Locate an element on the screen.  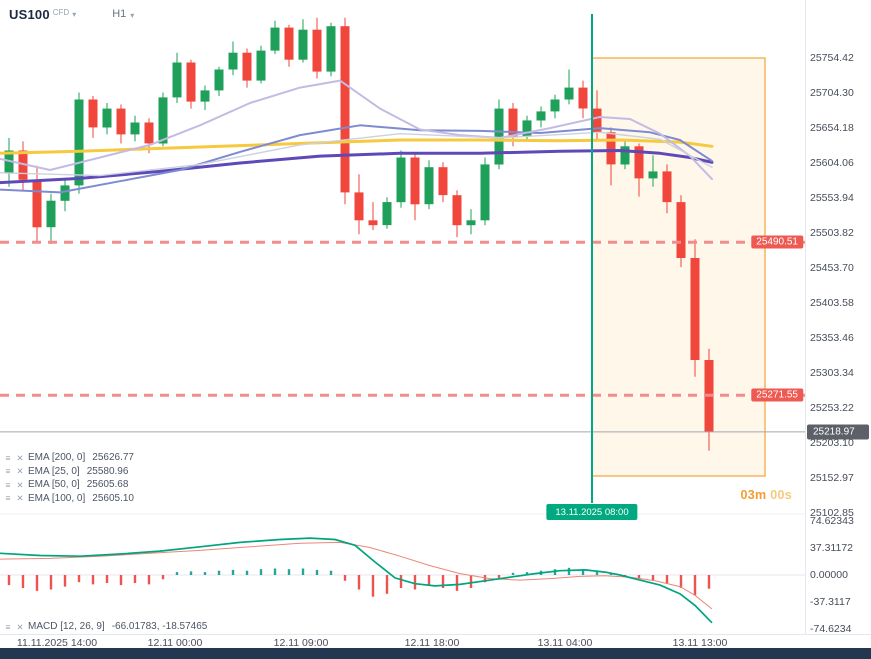
ema-legend-row: ≡ ✕ EMA [200, 0] 25626.77 is located at coordinates (69, 458).